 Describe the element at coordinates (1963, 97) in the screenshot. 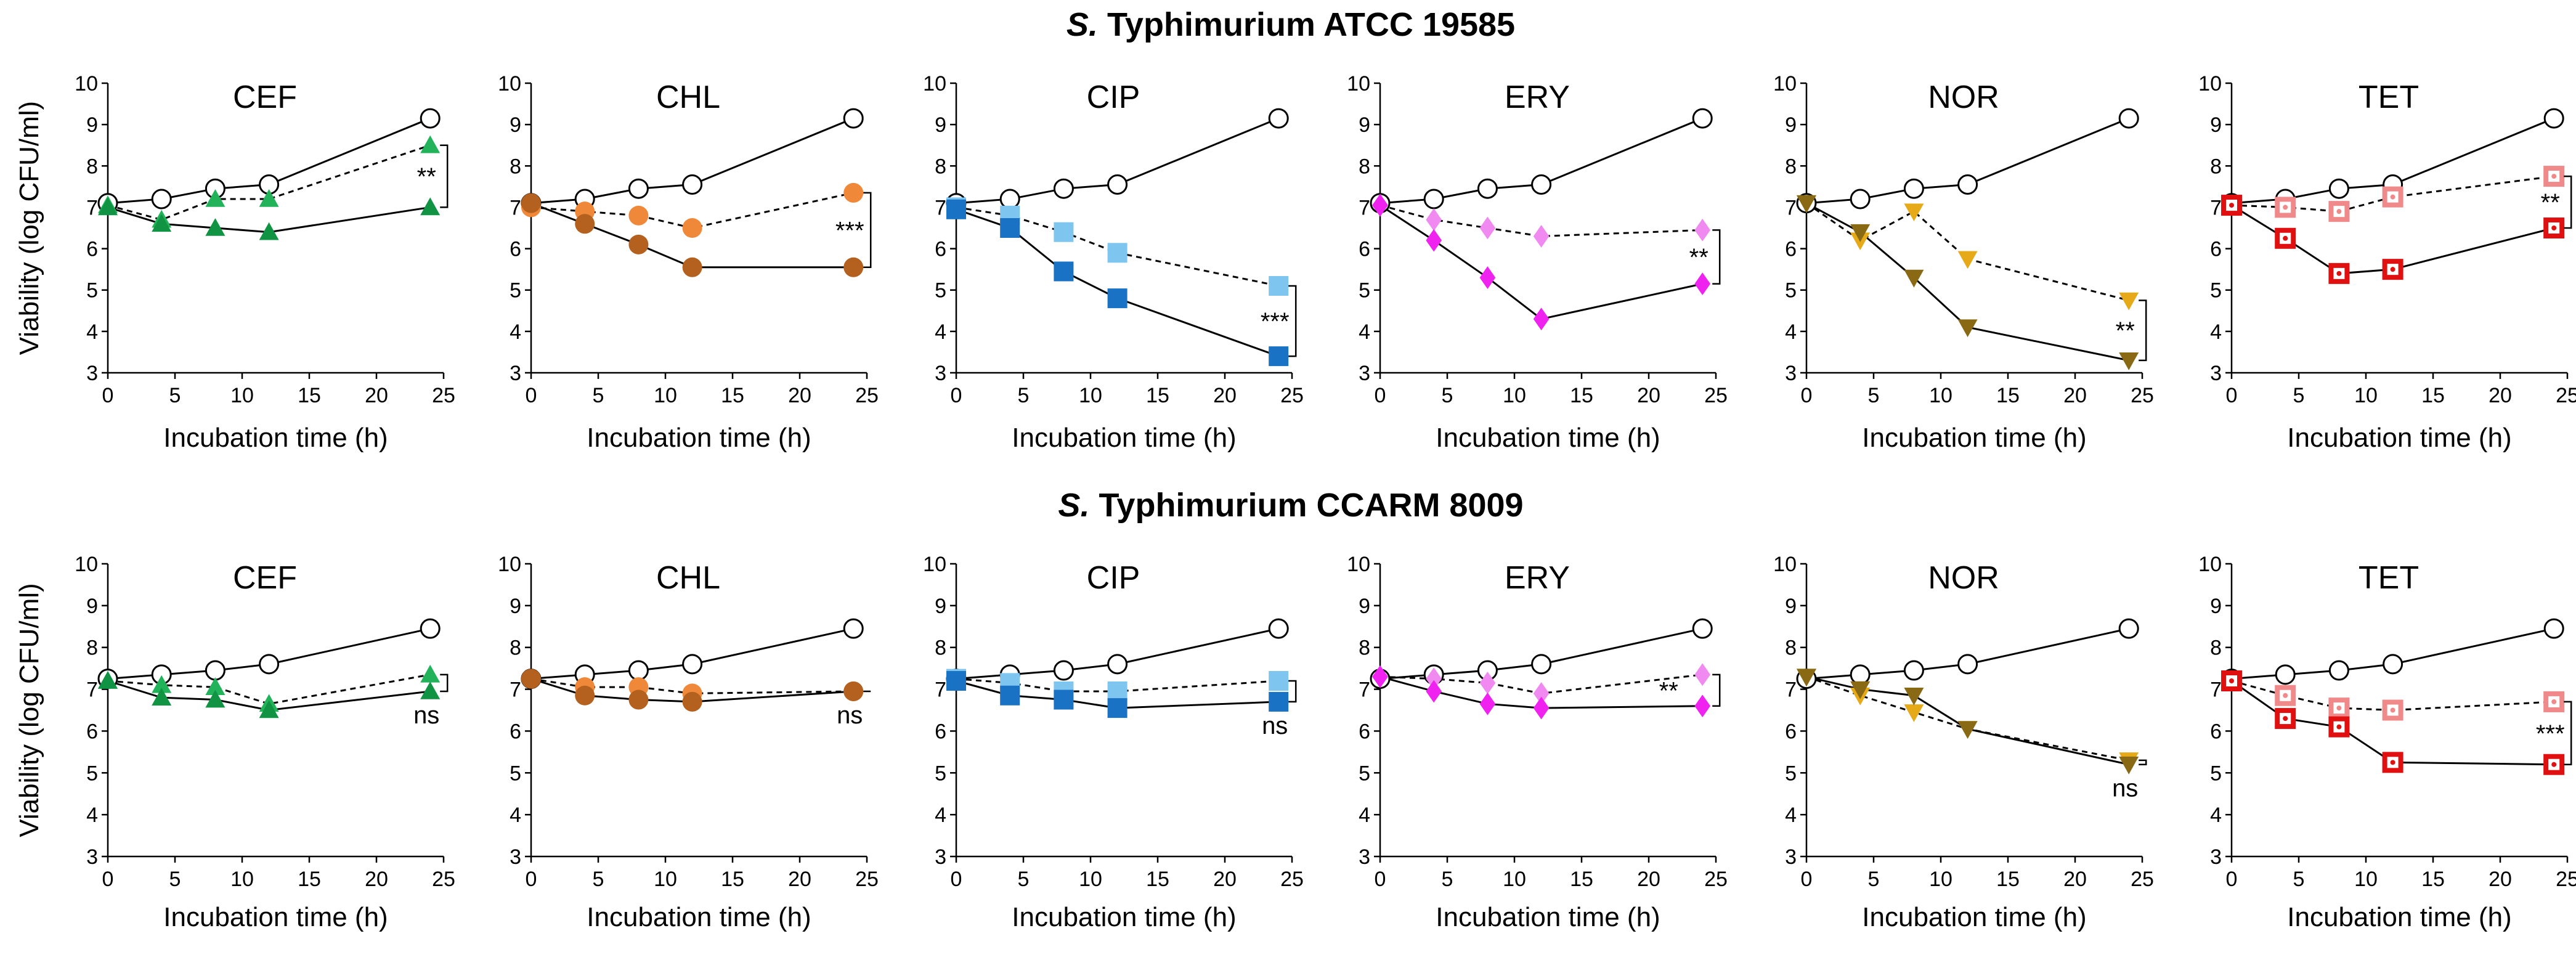

I see `panel-title: NOR` at that location.